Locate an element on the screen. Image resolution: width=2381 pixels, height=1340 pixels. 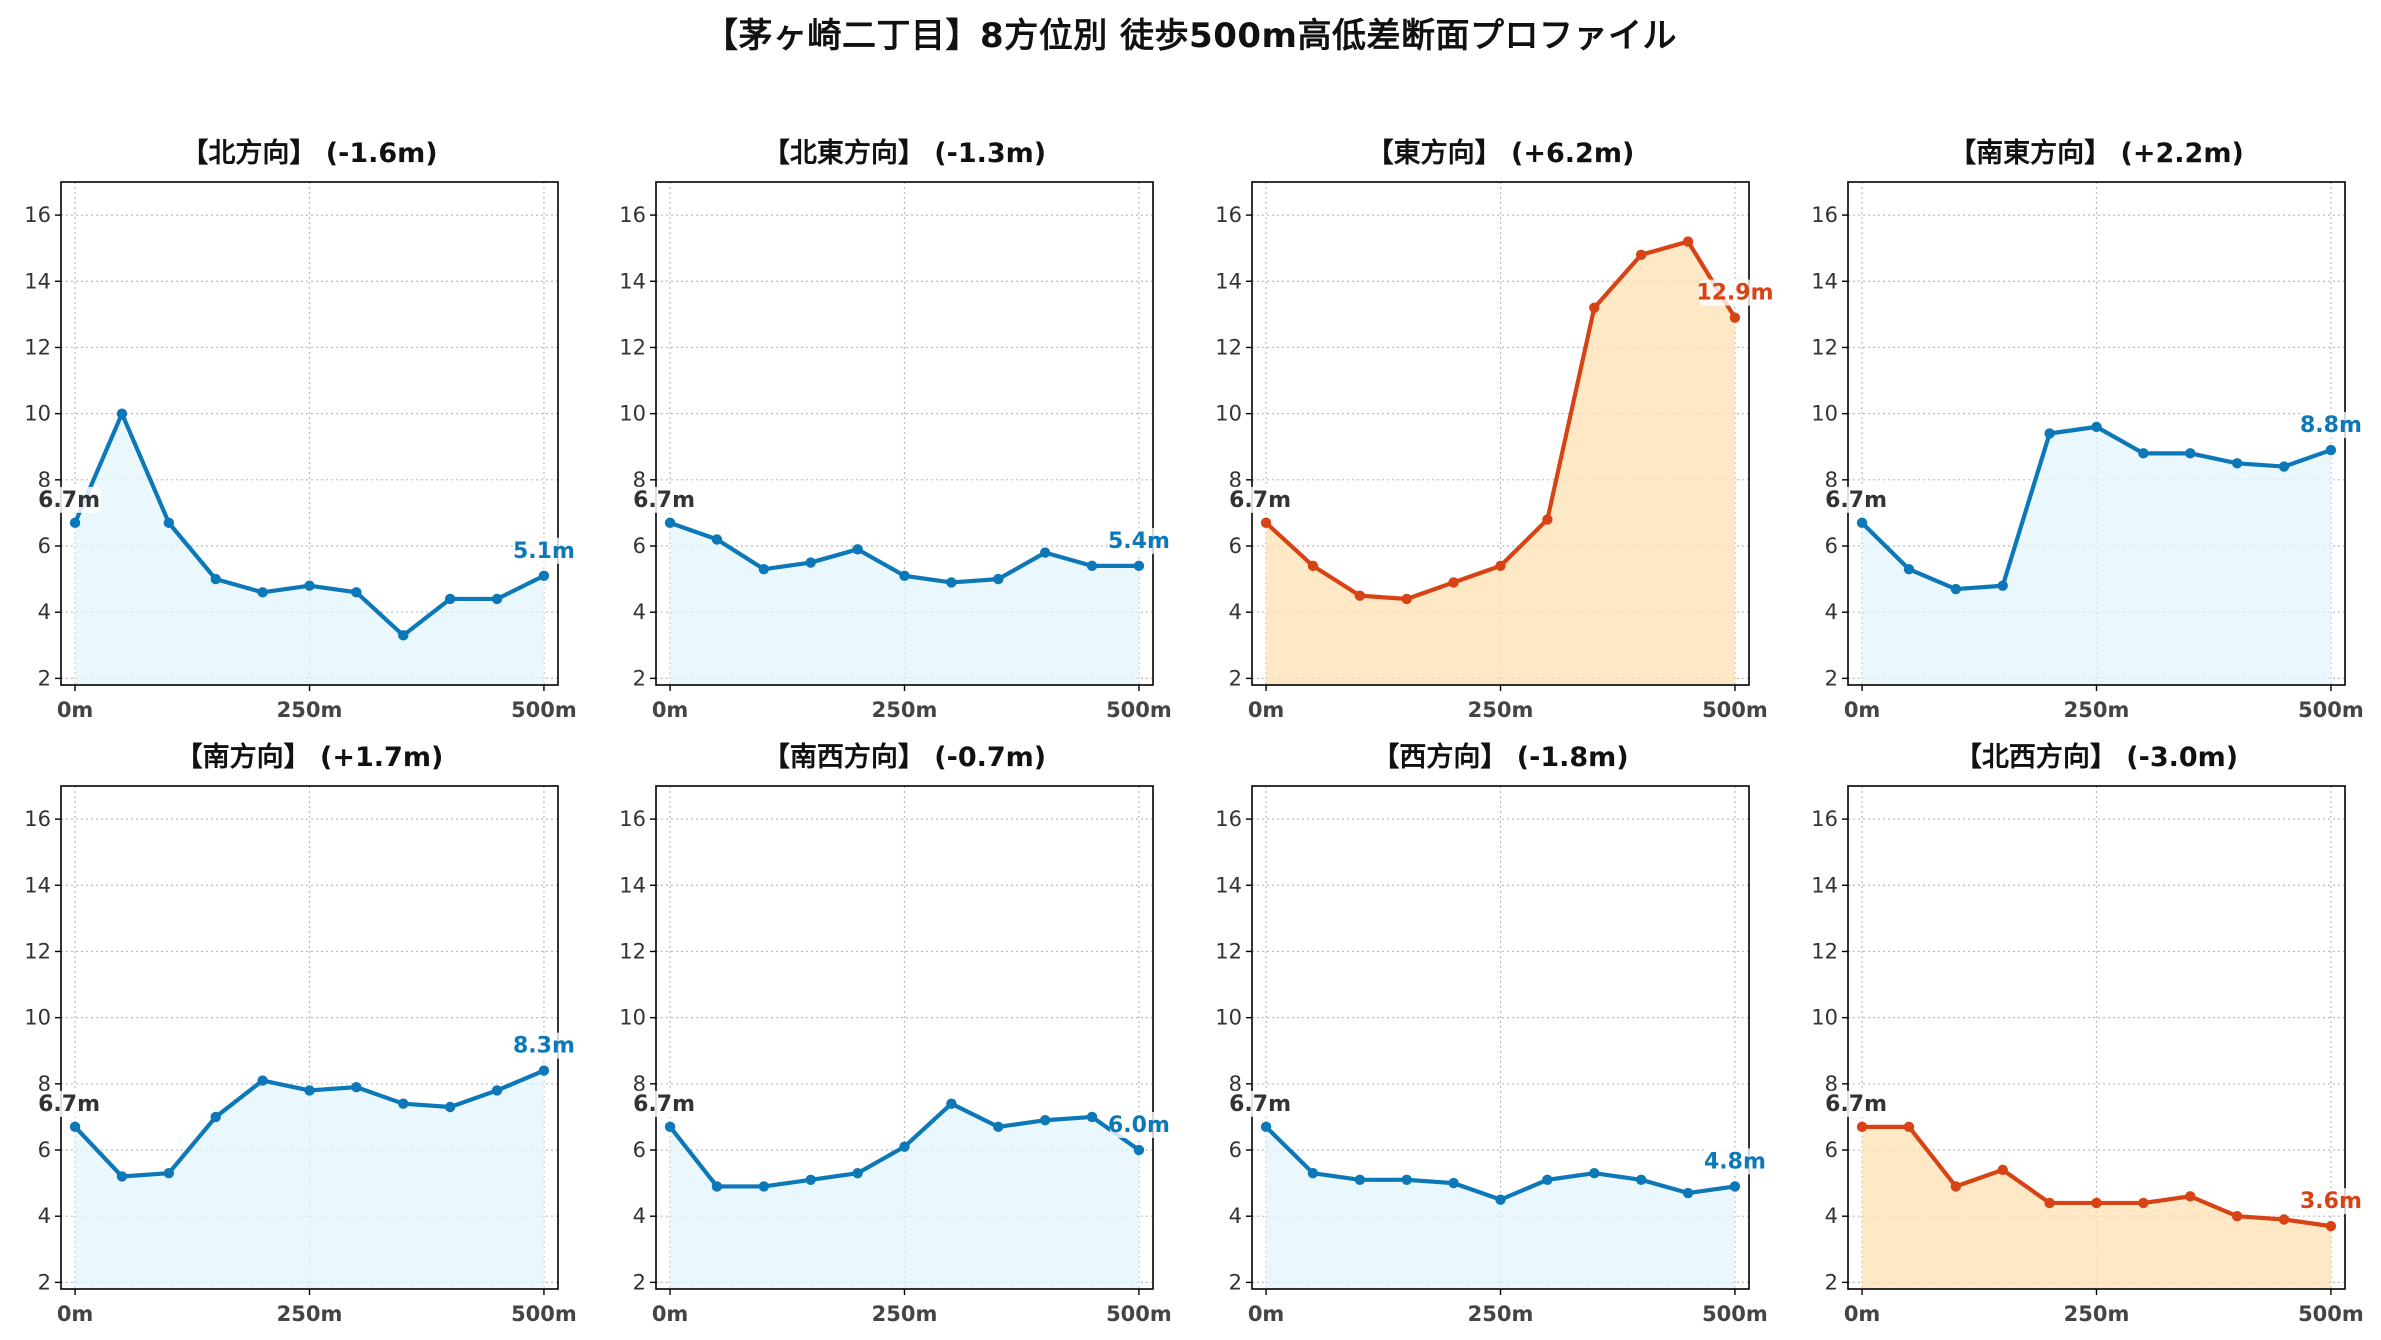
start-elevation-label: 6.7m is located at coordinates (1856, 1104).